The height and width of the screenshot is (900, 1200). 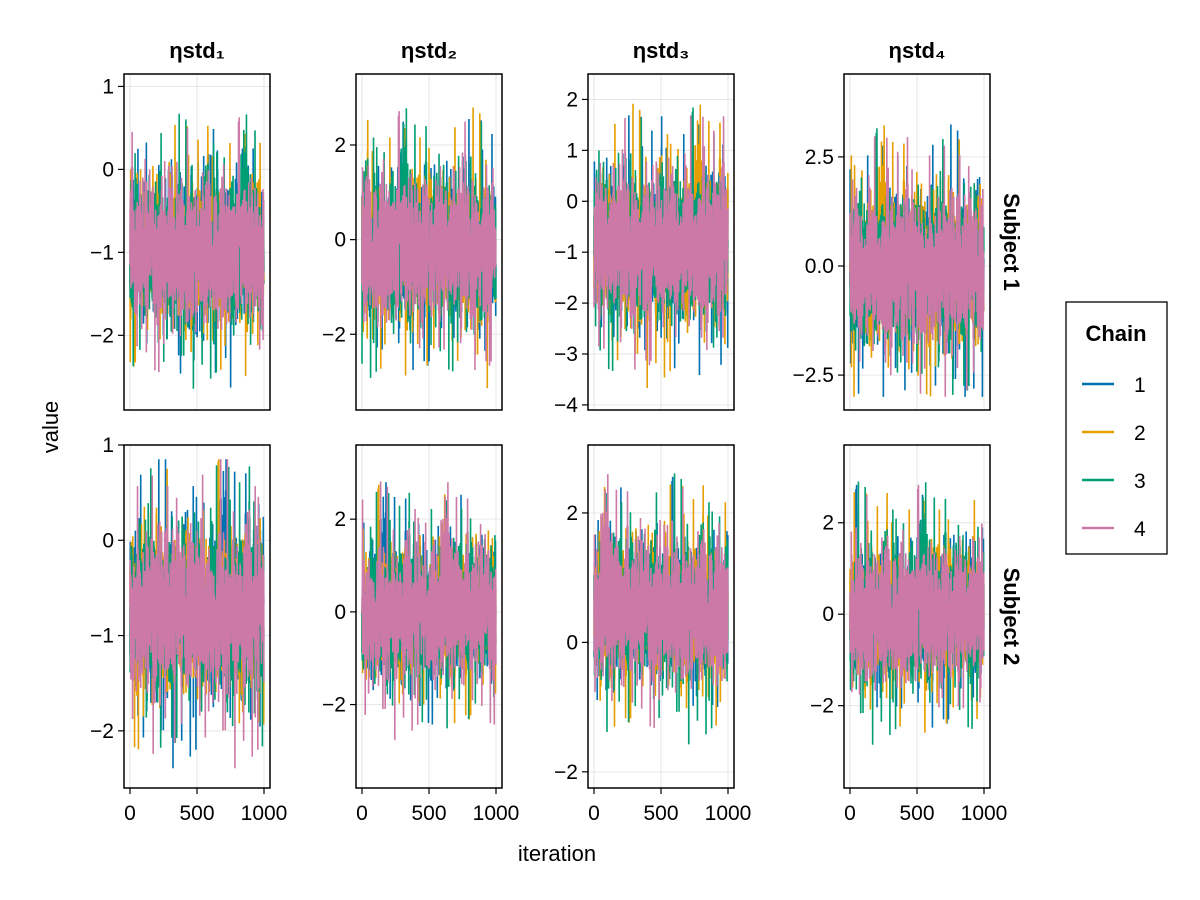 I want to click on panel-r1-c4: 2.5 0.0 −2.5, so click(x=892, y=242).